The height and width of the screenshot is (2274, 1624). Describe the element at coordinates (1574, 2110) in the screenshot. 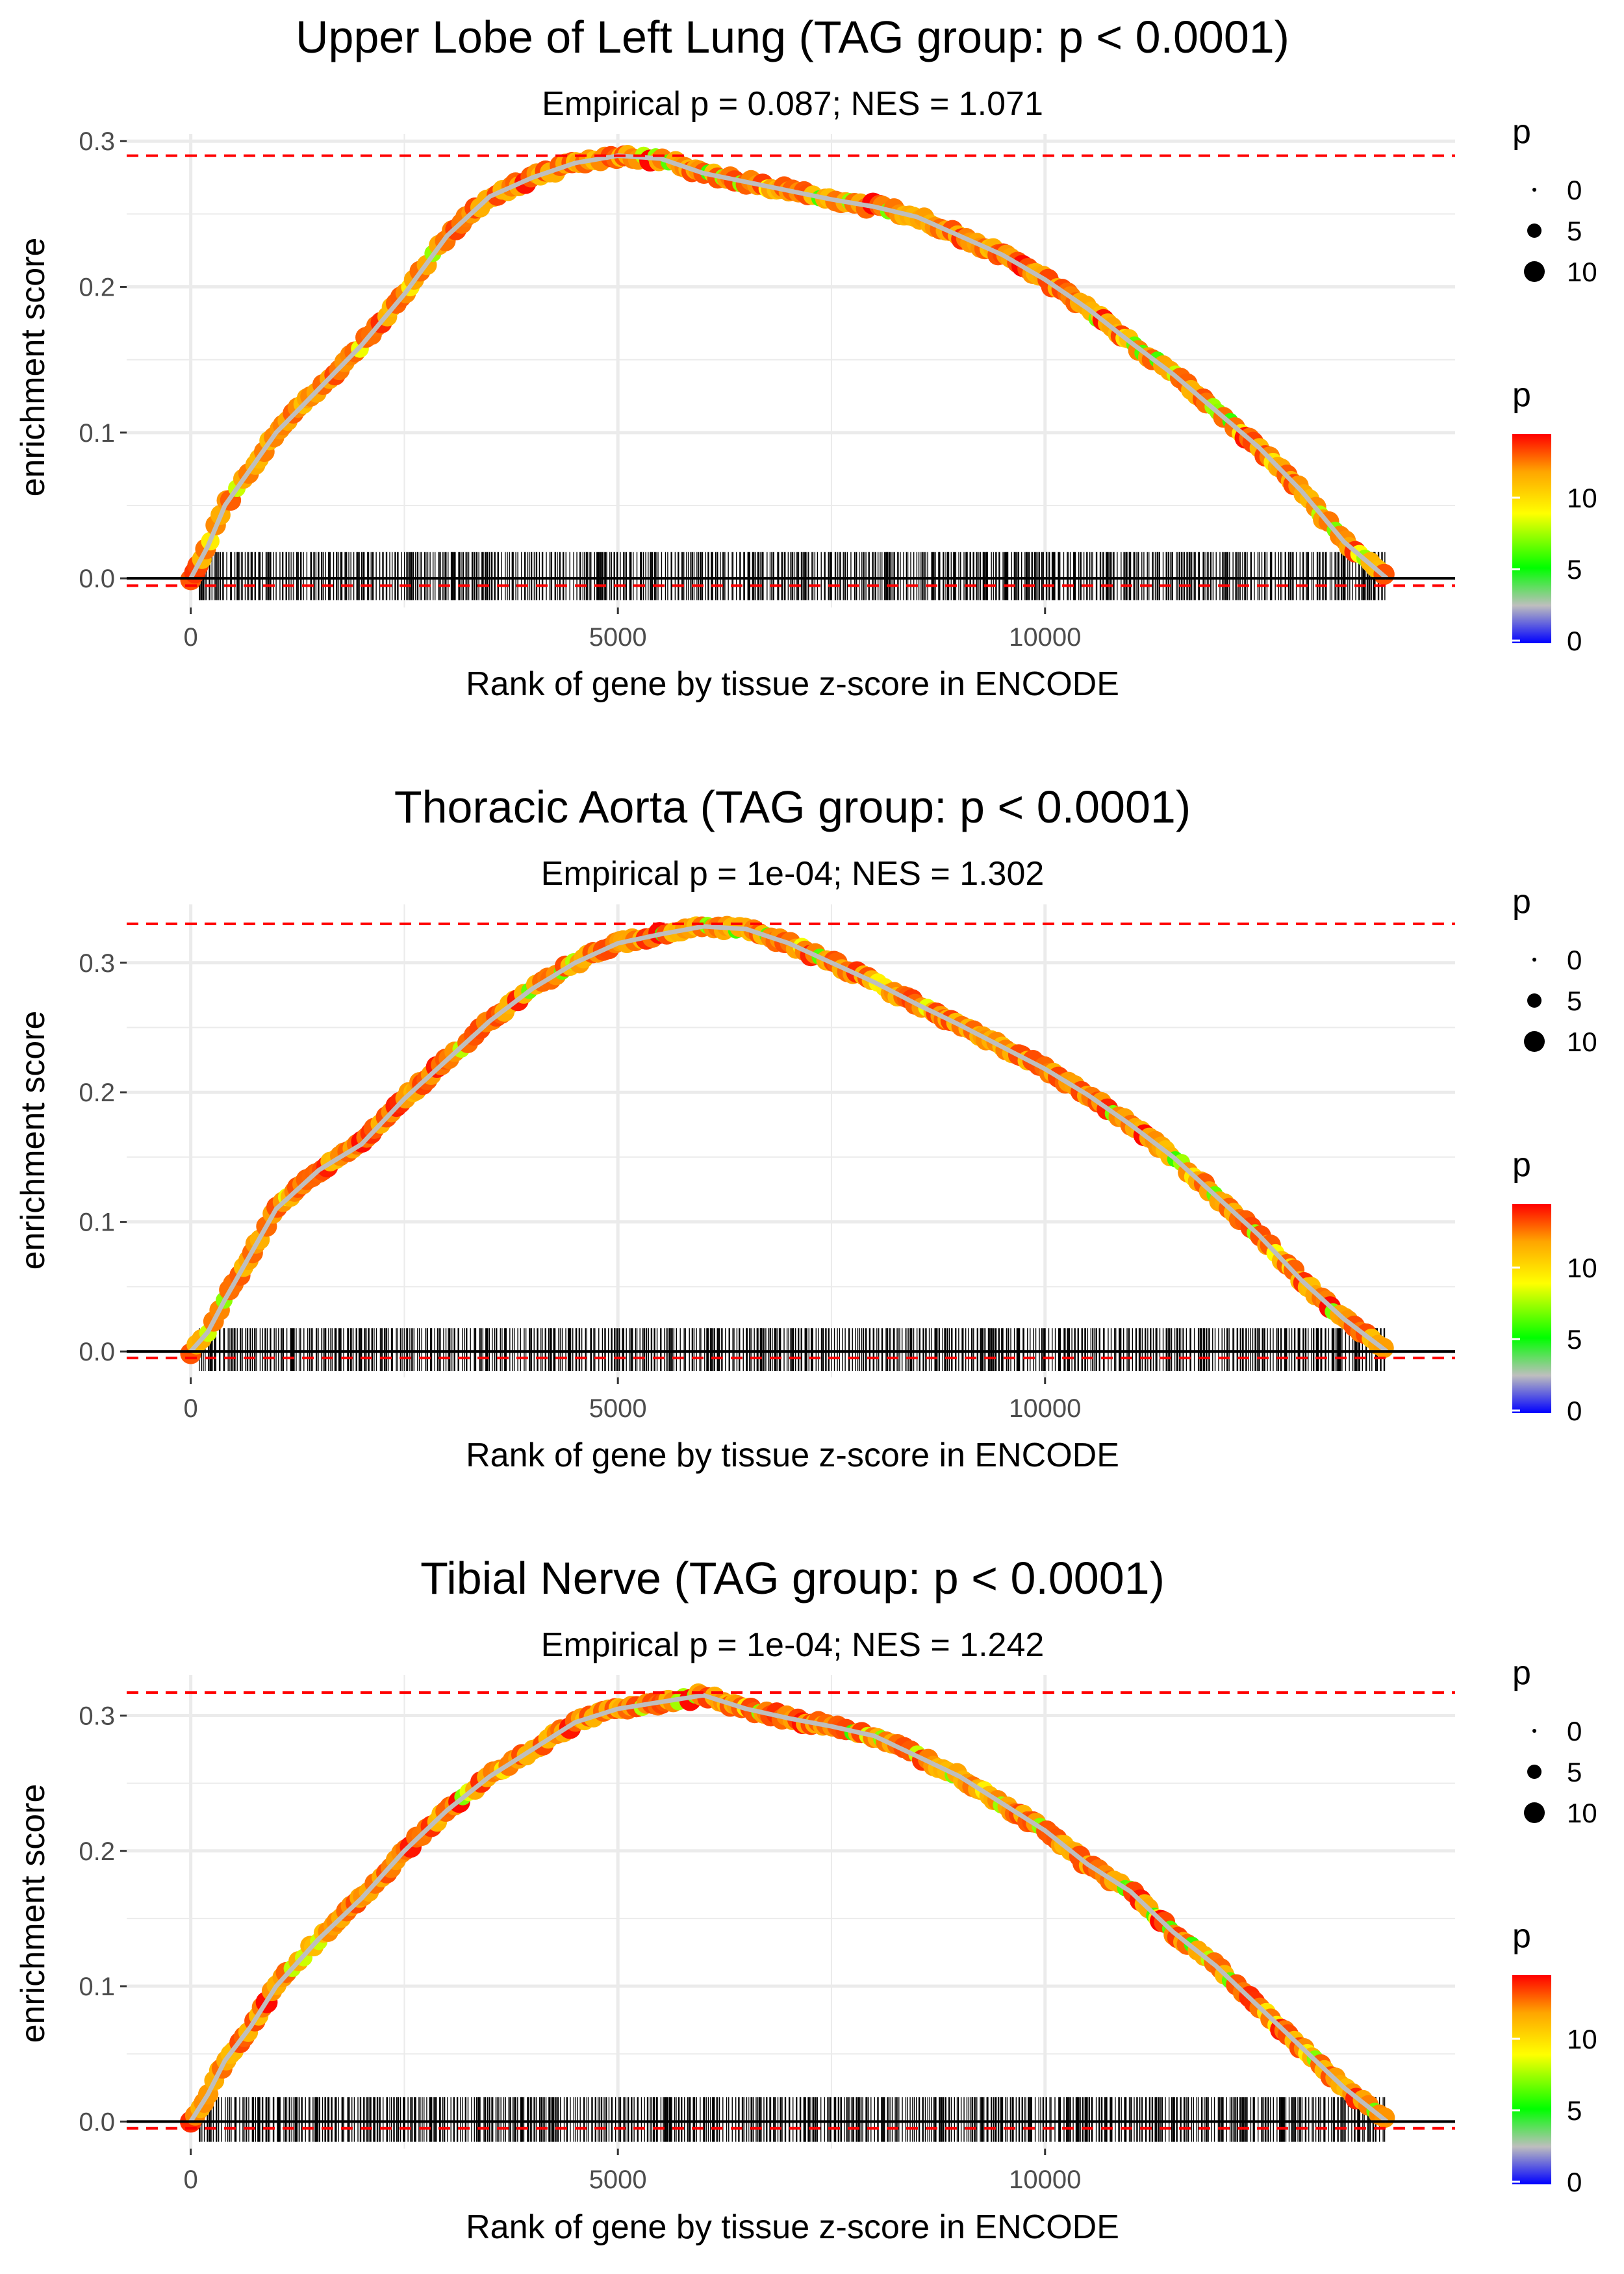

I see `panel-2-color-legend-label-1: 5` at that location.